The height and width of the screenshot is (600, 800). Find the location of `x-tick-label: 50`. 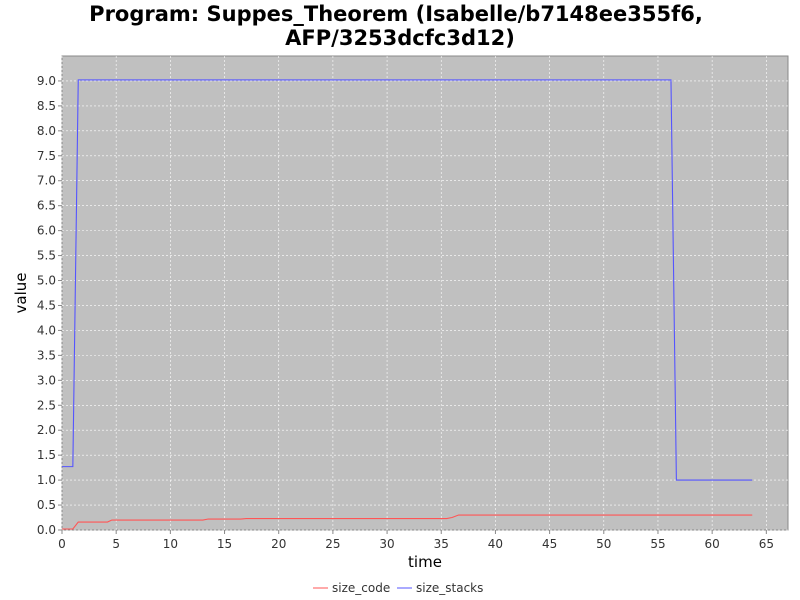

x-tick-label: 50 is located at coordinates (603, 544).